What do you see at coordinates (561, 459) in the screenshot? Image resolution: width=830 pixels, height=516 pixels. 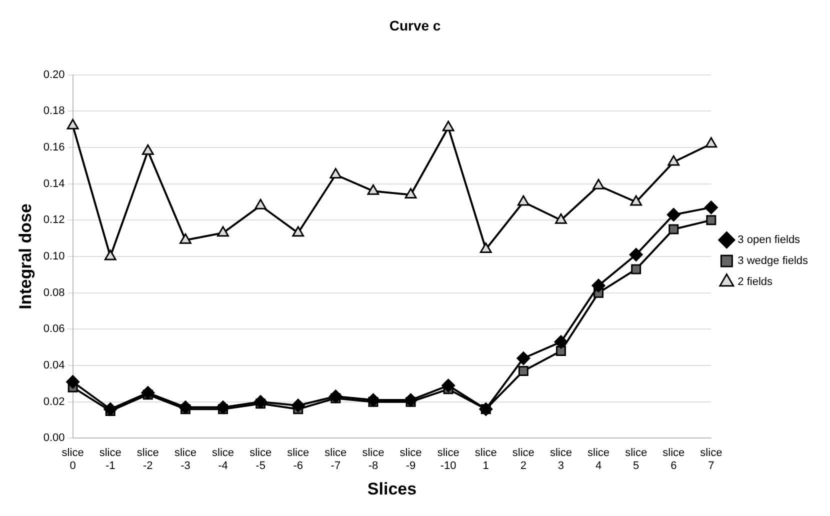 I see `x-tick-label: slice 3` at bounding box center [561, 459].